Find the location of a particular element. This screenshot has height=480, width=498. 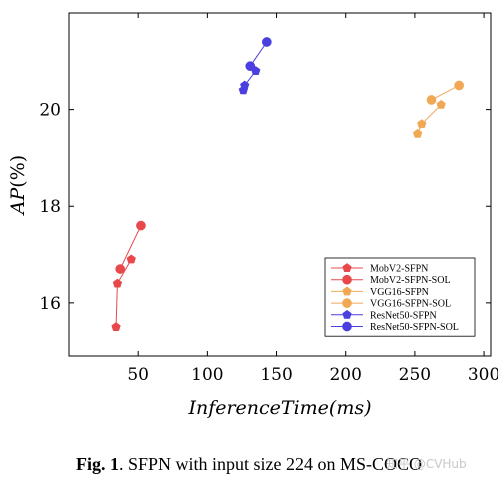

x-tick-label: 50 is located at coordinates (138, 375).